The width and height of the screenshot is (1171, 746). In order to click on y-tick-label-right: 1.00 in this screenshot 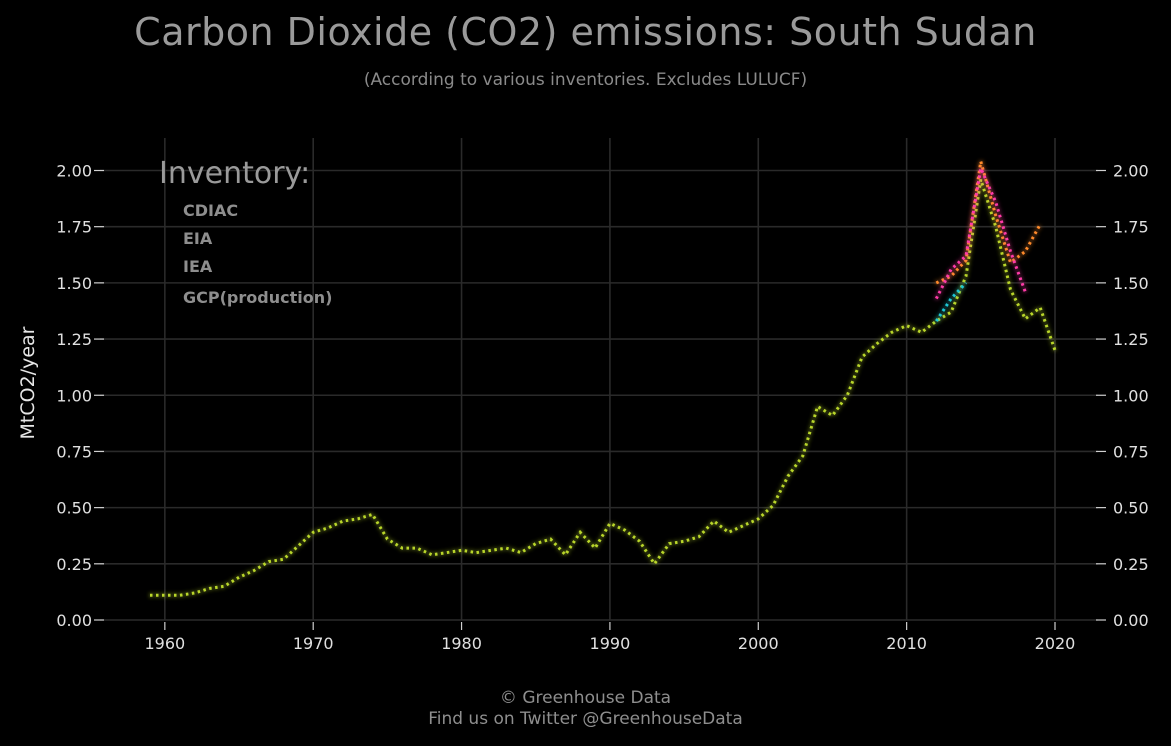, I will do `click(1131, 395)`.